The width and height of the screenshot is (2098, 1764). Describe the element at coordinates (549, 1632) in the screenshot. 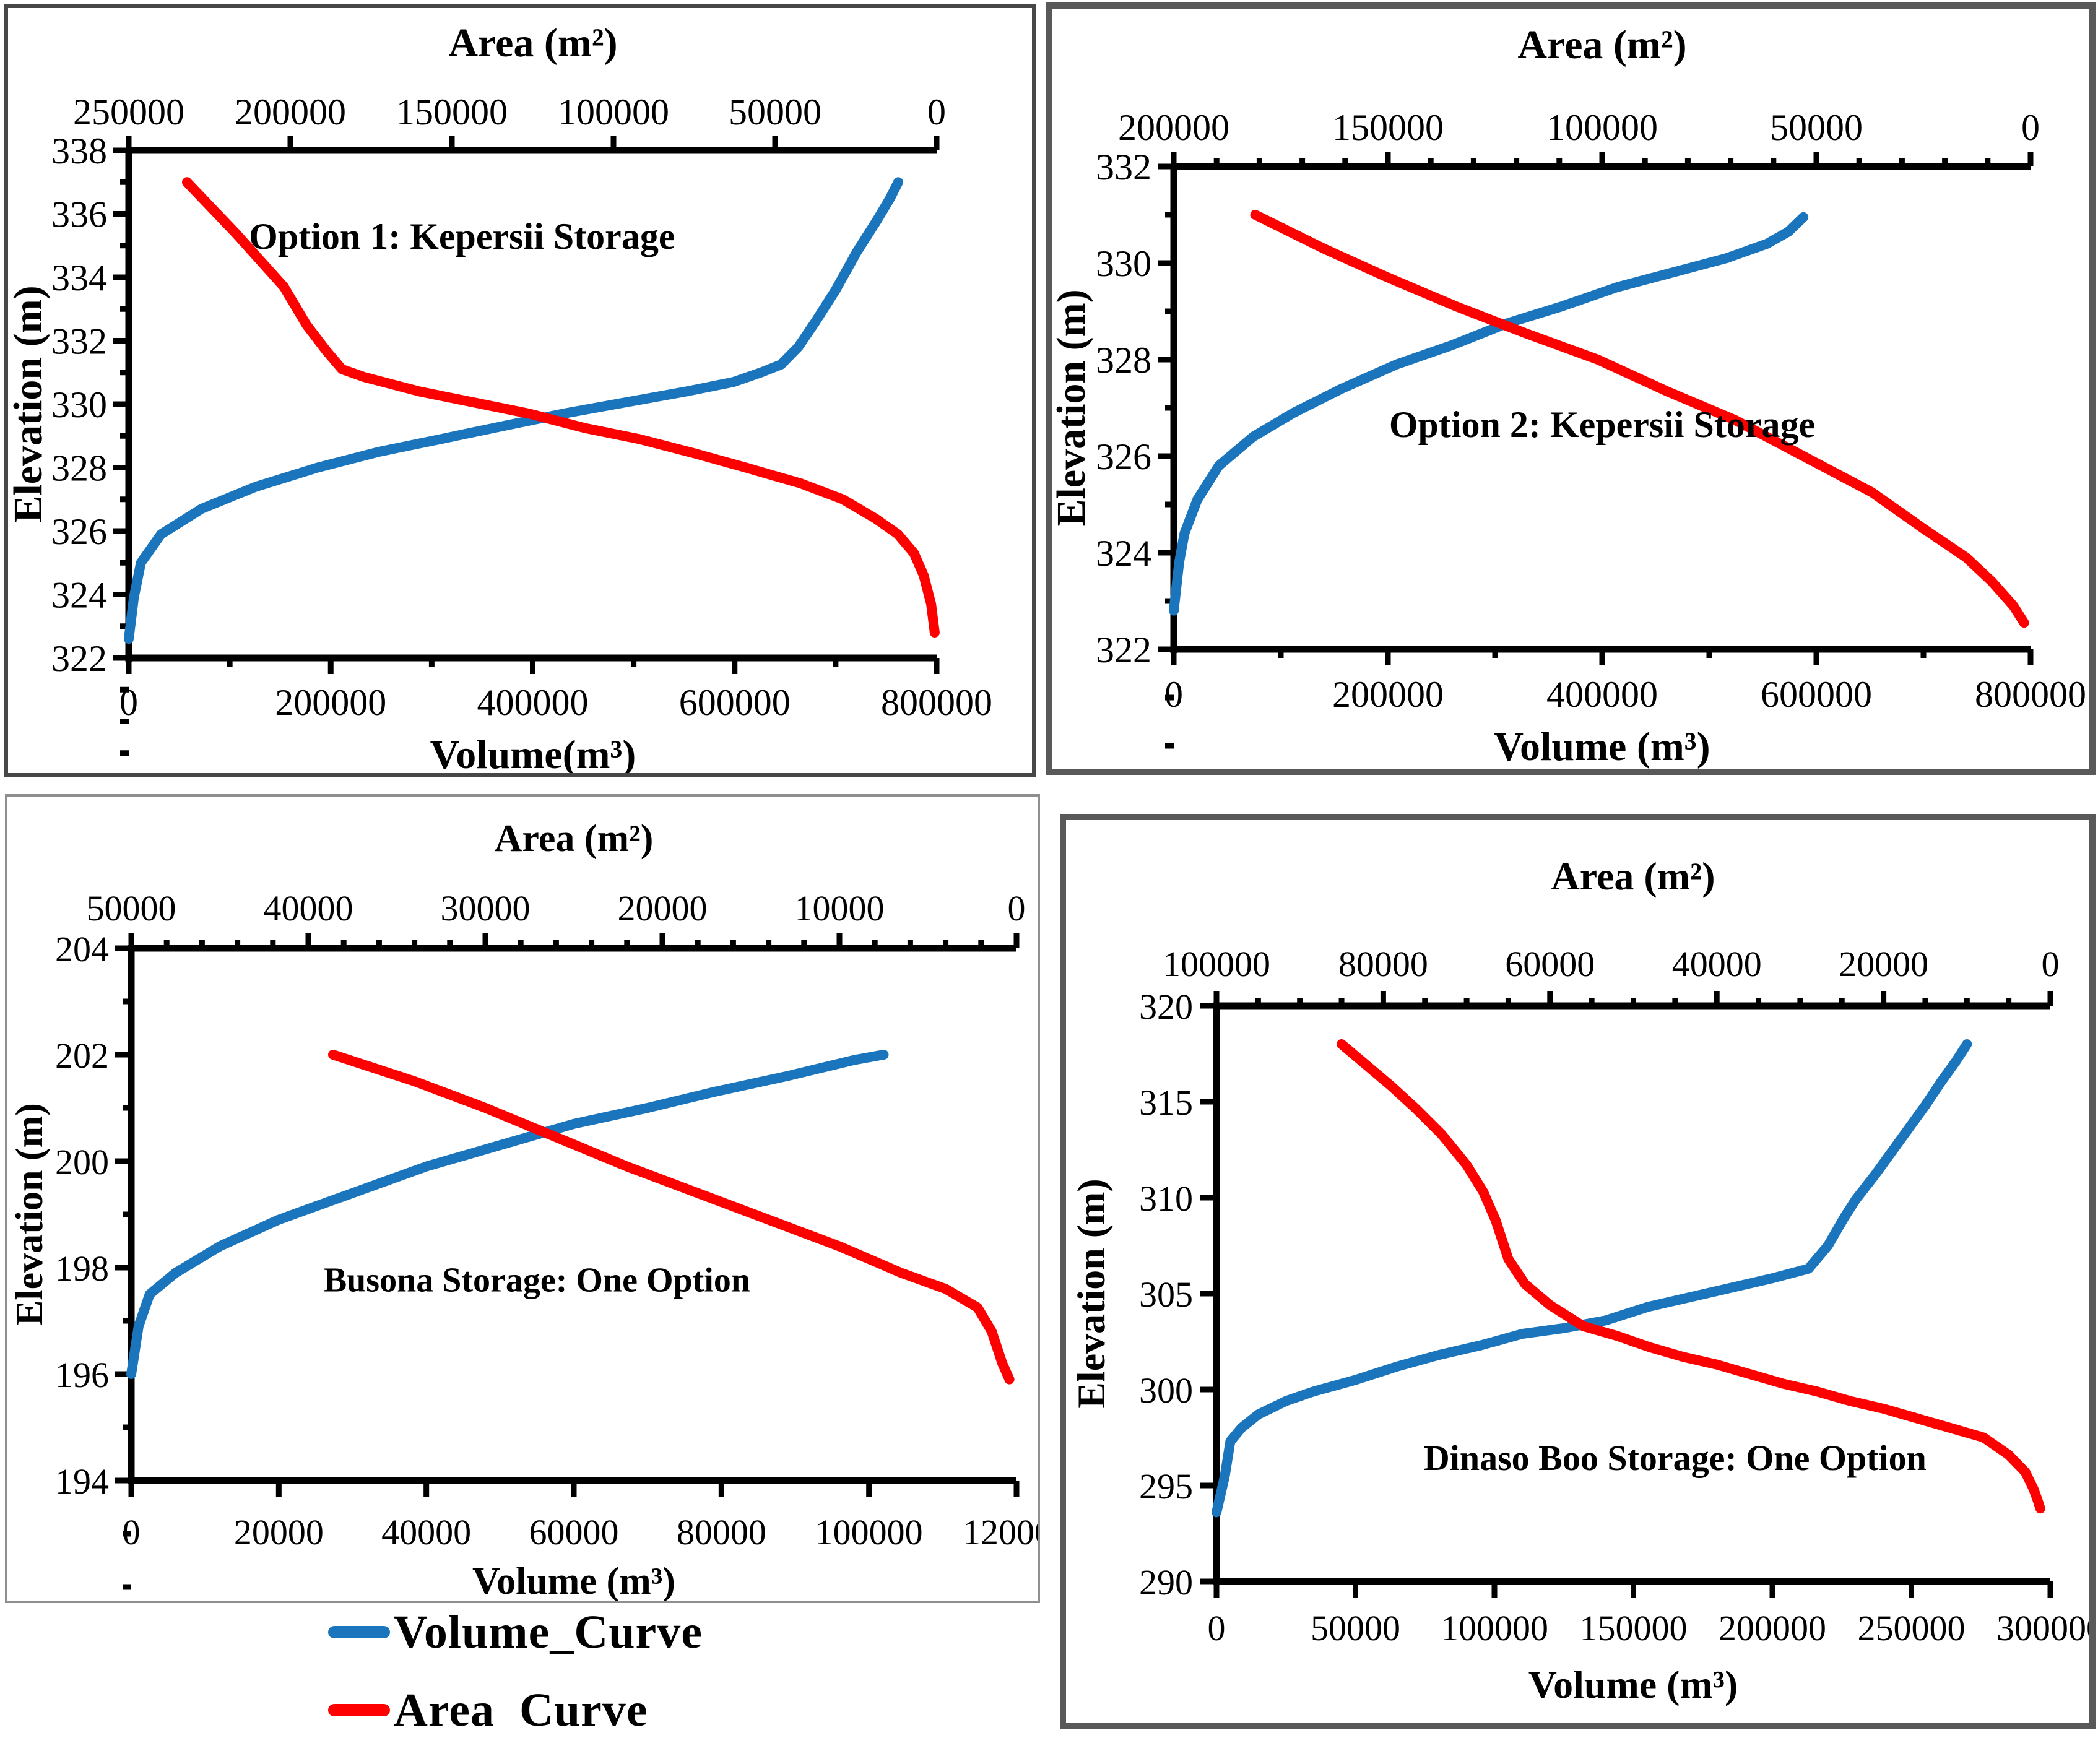

I see `legend-label-volume-curve: Volume_Curve` at that location.